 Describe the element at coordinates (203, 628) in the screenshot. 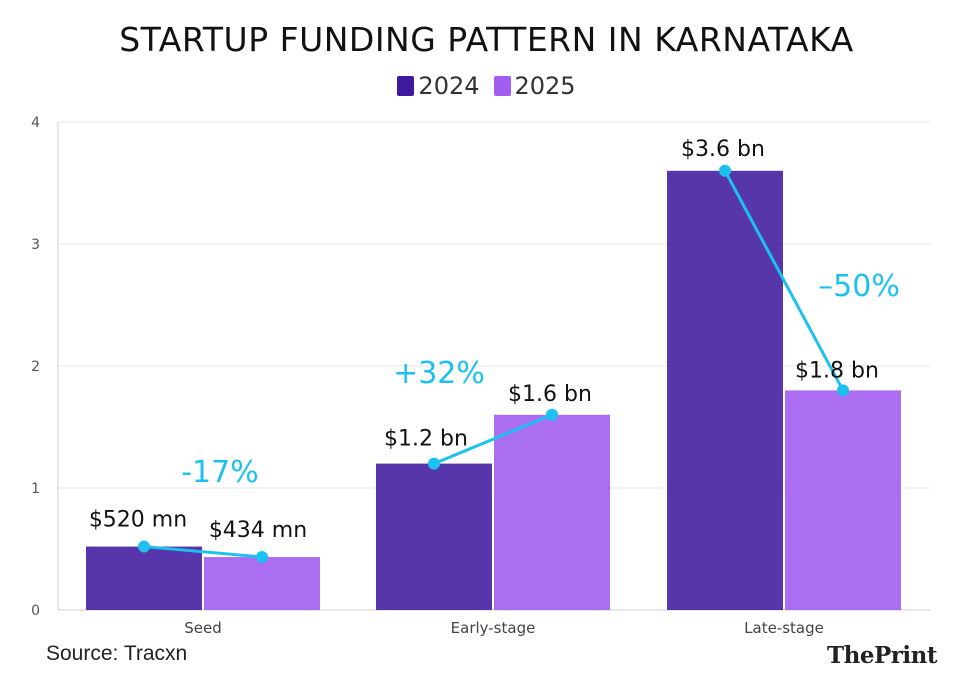

I see `x-tick-label: Seed` at that location.